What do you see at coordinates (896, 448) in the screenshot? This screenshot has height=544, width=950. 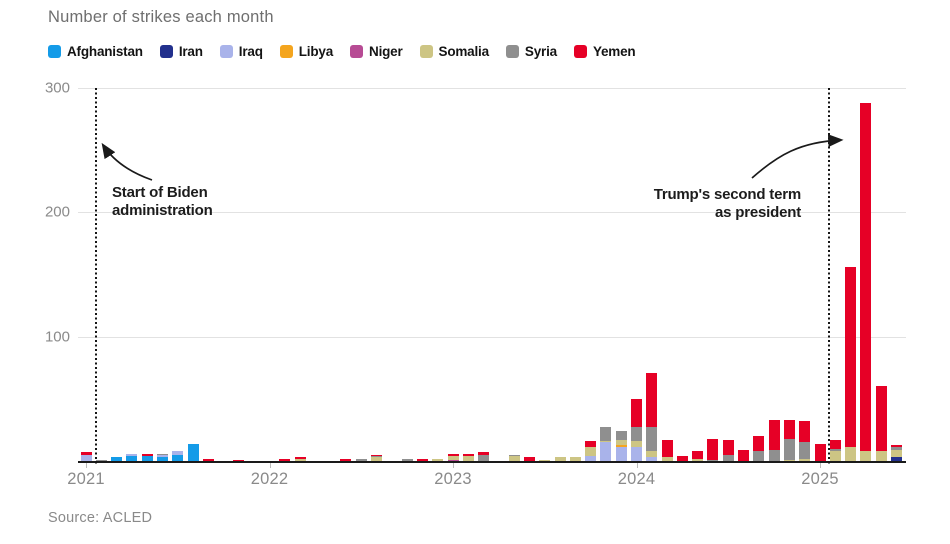 I see `bar-2025-06-syria` at bounding box center [896, 448].